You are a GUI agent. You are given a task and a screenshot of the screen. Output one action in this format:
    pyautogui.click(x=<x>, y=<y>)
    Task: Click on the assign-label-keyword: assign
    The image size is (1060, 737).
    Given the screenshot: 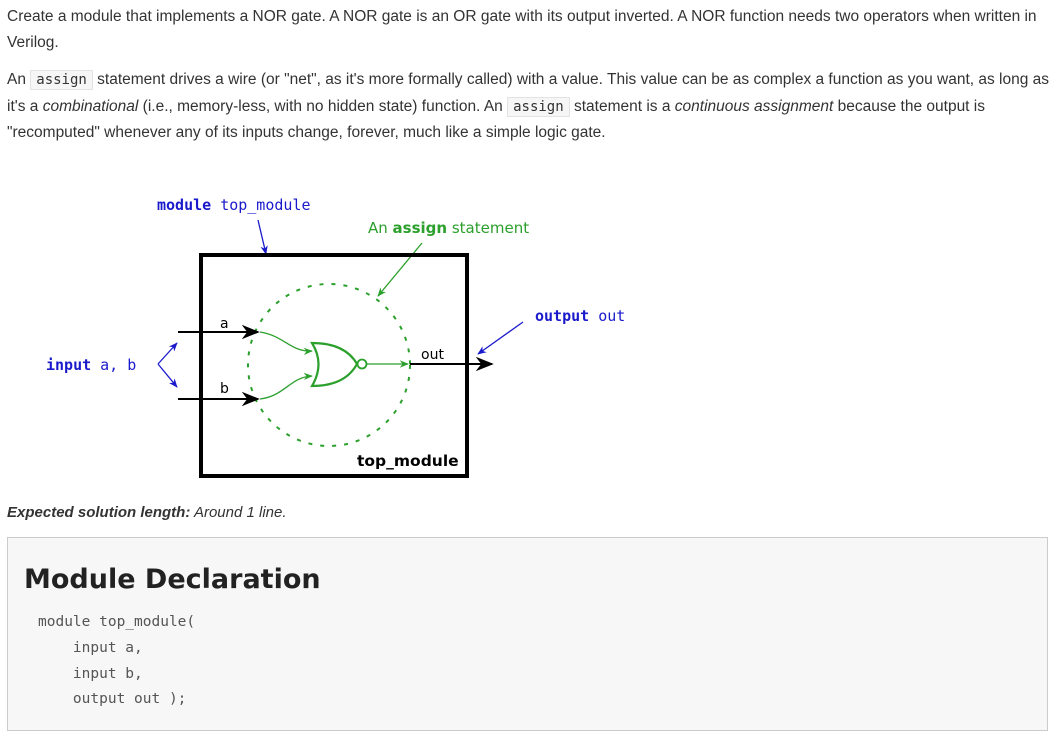 What is the action you would take?
    pyautogui.click(x=420, y=228)
    